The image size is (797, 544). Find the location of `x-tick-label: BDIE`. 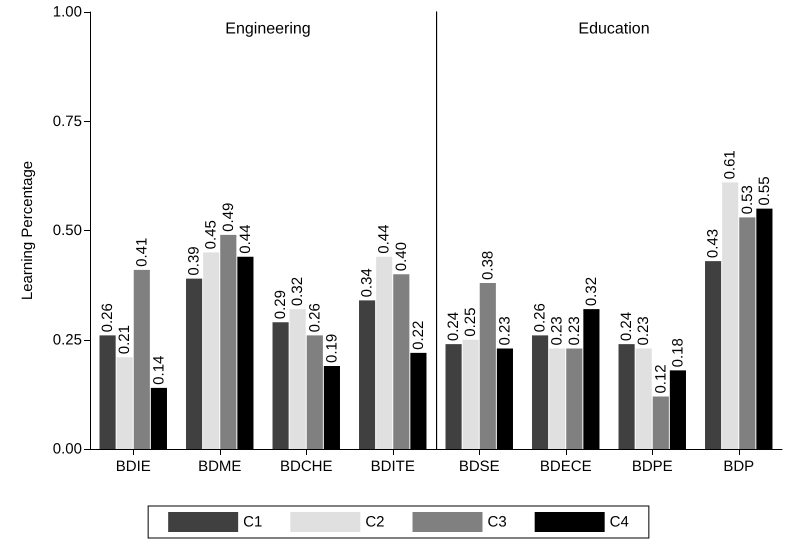

x-tick-label: BDIE is located at coordinates (133, 466).